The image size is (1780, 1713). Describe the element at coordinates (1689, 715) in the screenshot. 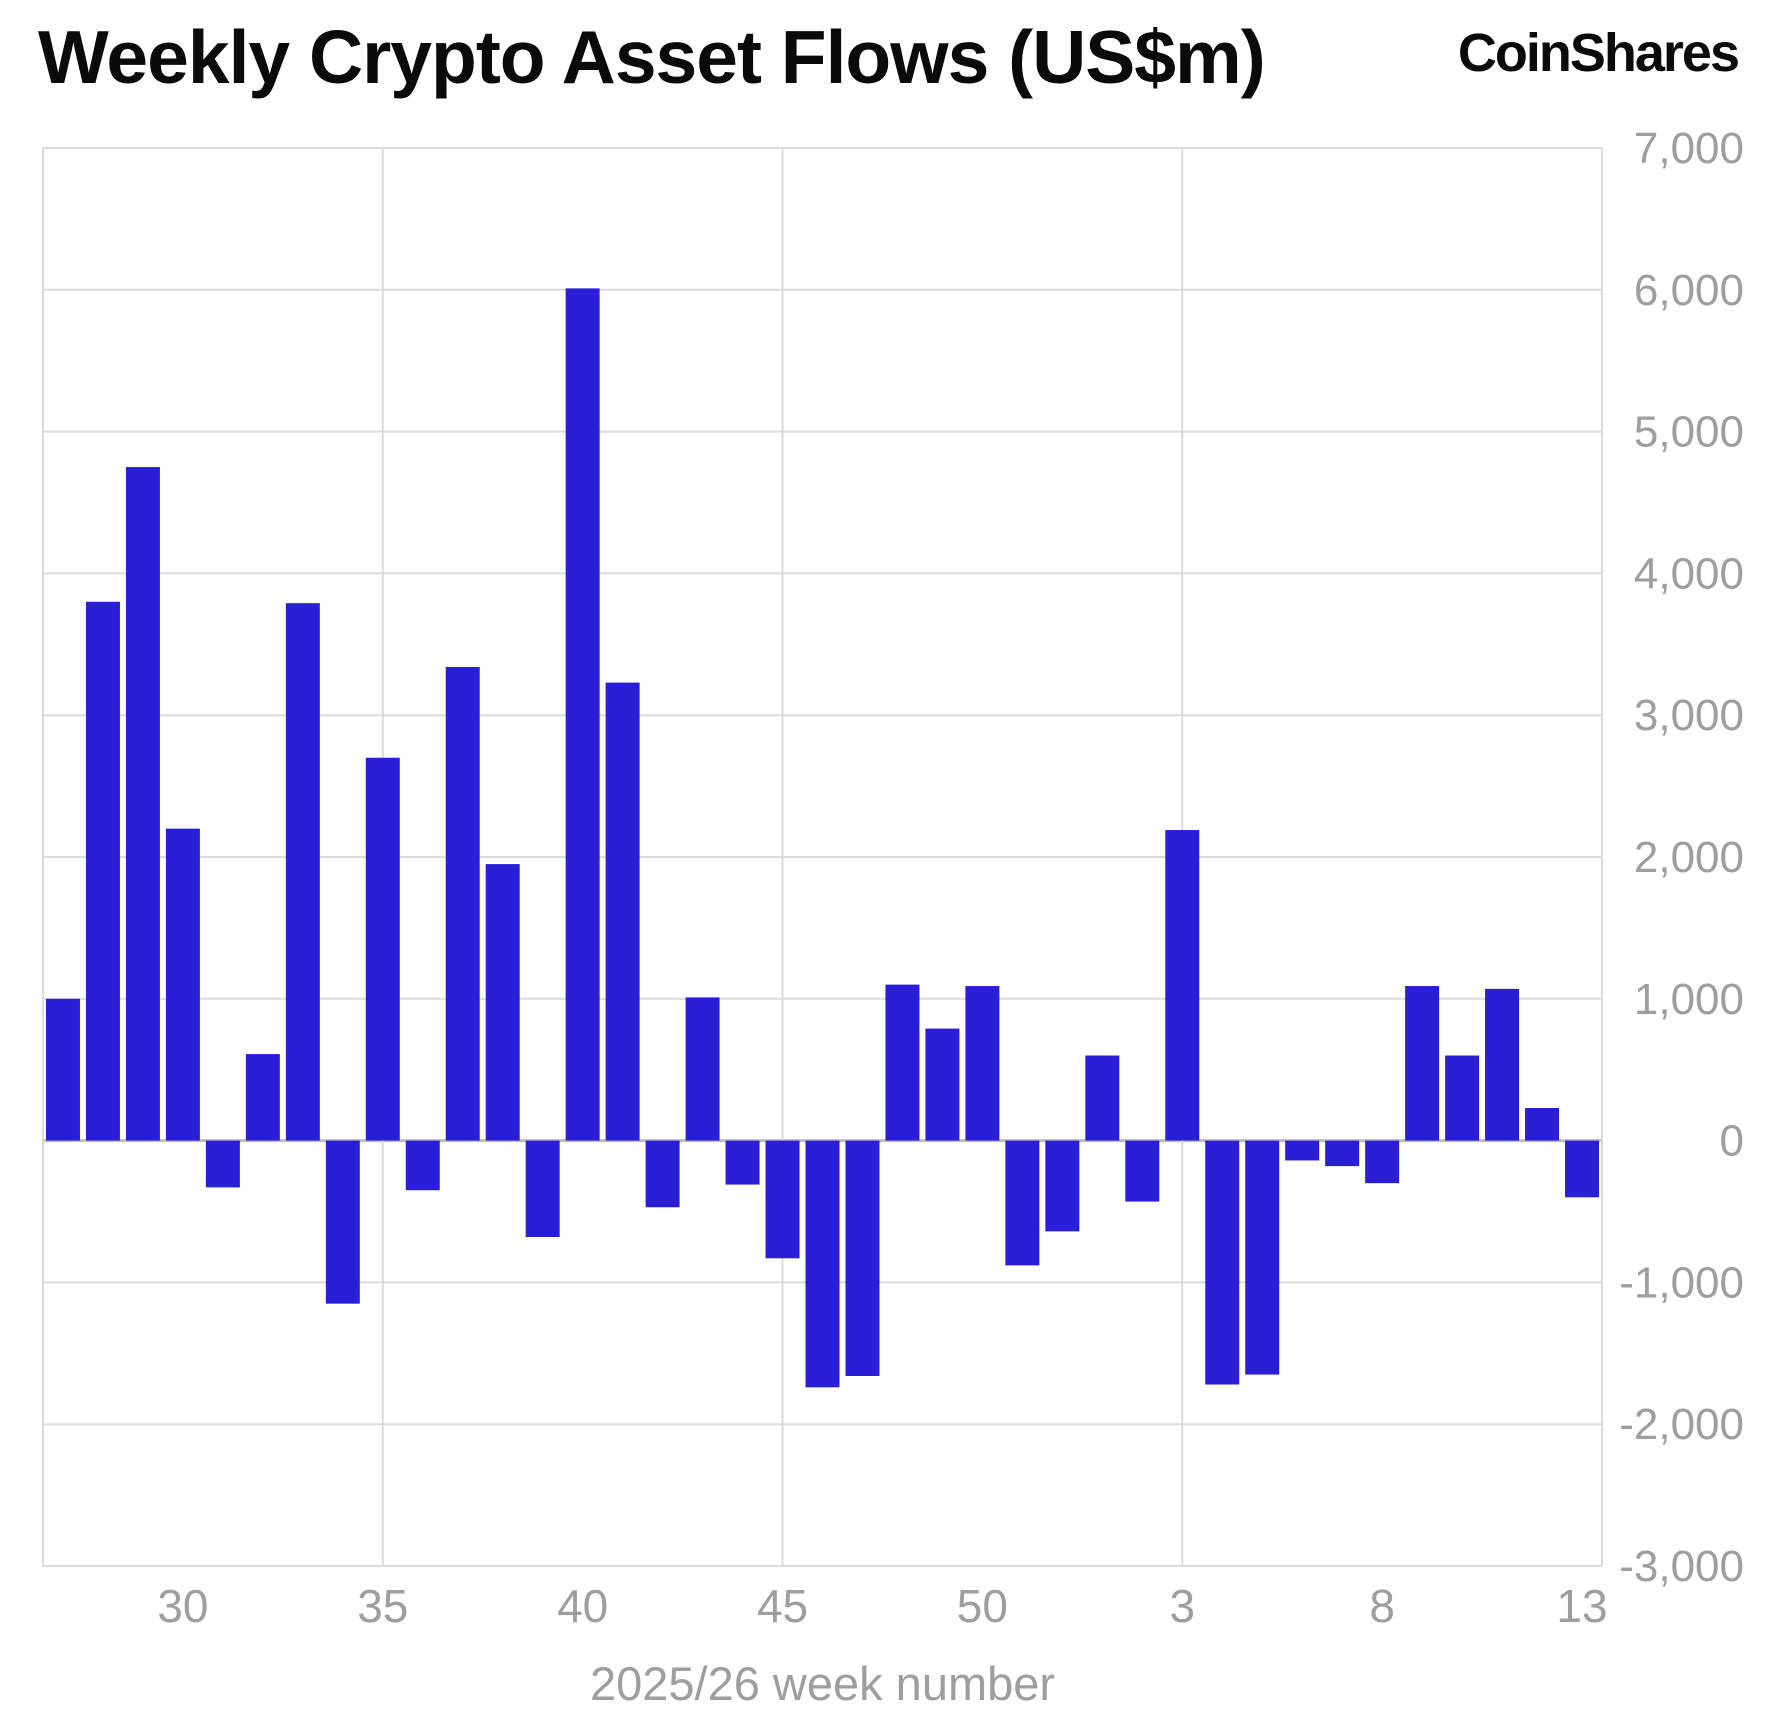

I see `y-tick-label: 3,000` at that location.